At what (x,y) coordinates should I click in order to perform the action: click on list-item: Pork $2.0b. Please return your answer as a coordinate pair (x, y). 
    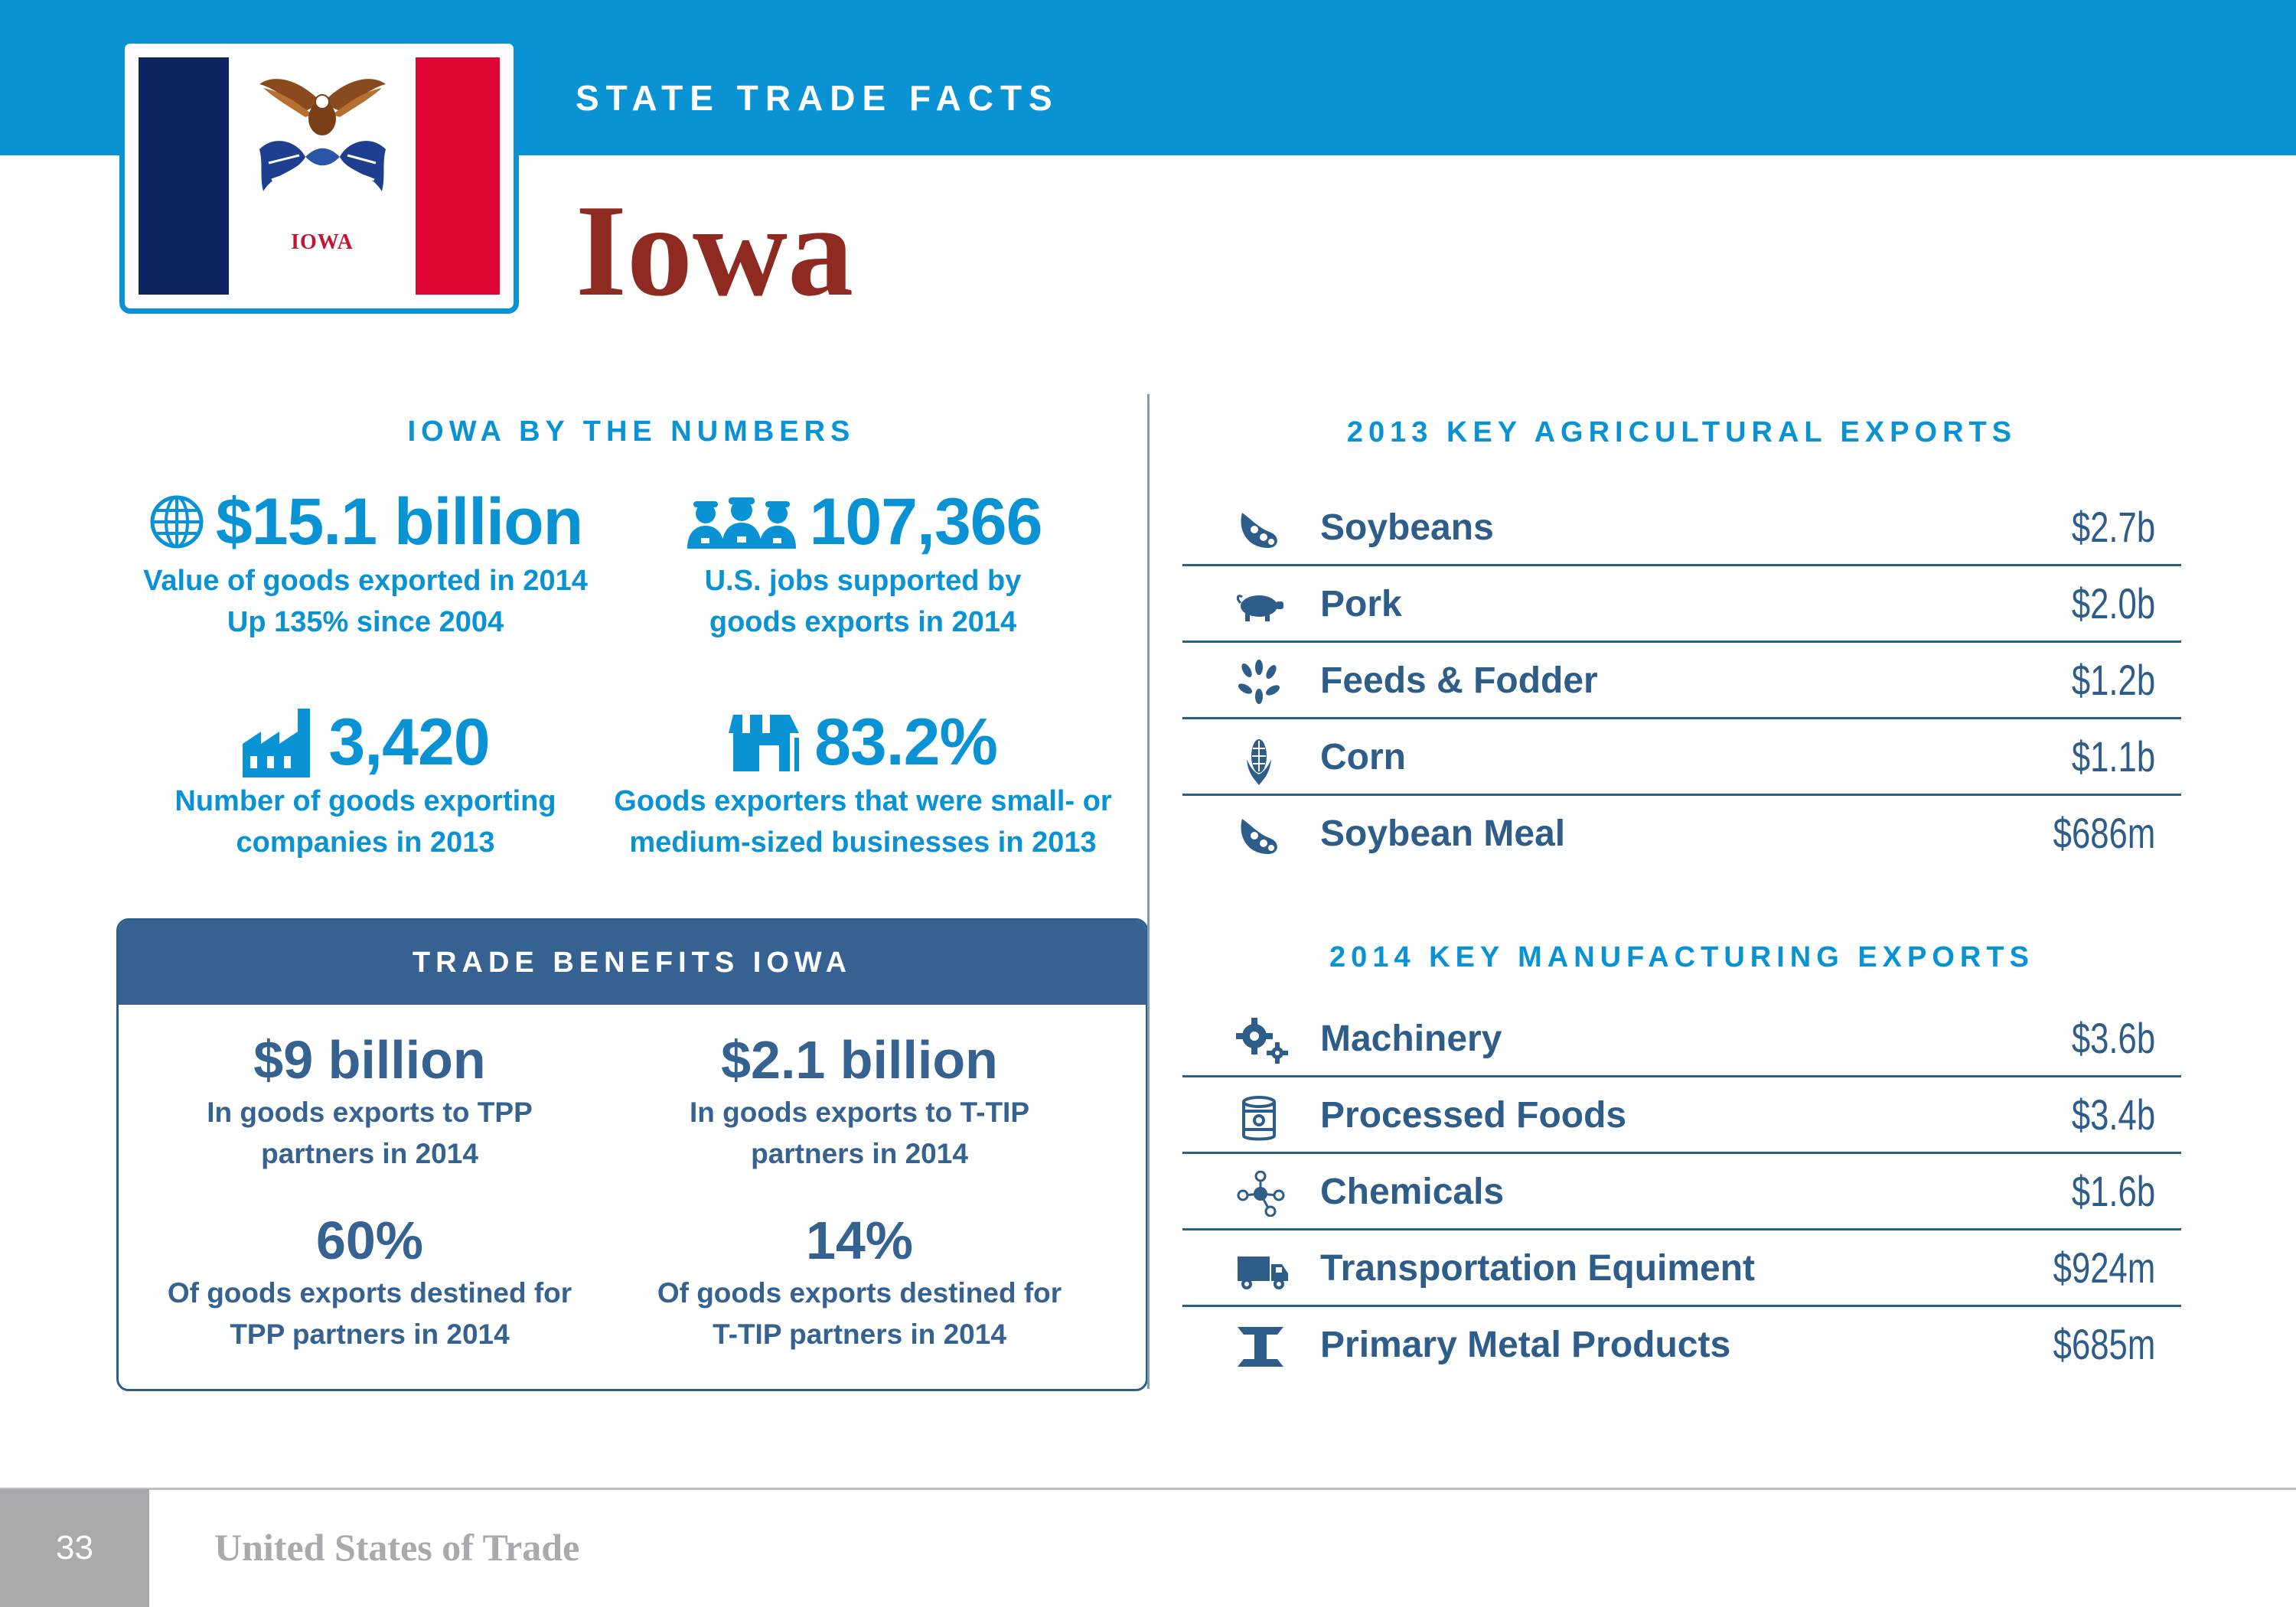
    Looking at the image, I should click on (1681, 604).